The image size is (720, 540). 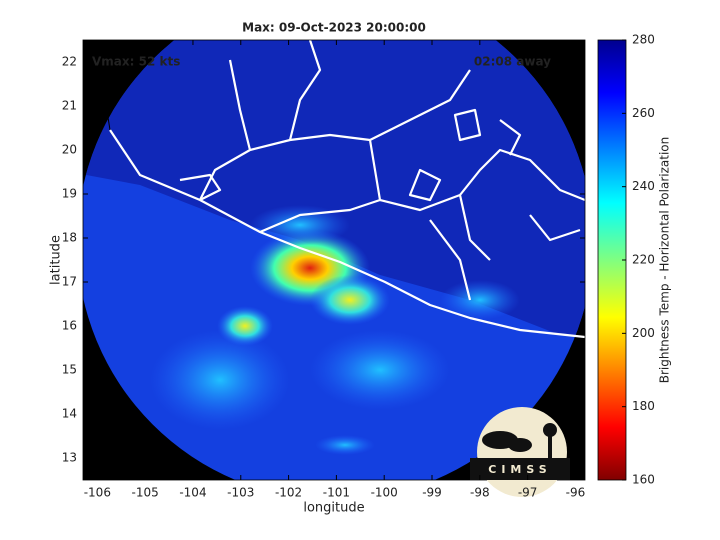 What do you see at coordinates (69, 282) in the screenshot?
I see `y-tick-label: 17` at bounding box center [69, 282].